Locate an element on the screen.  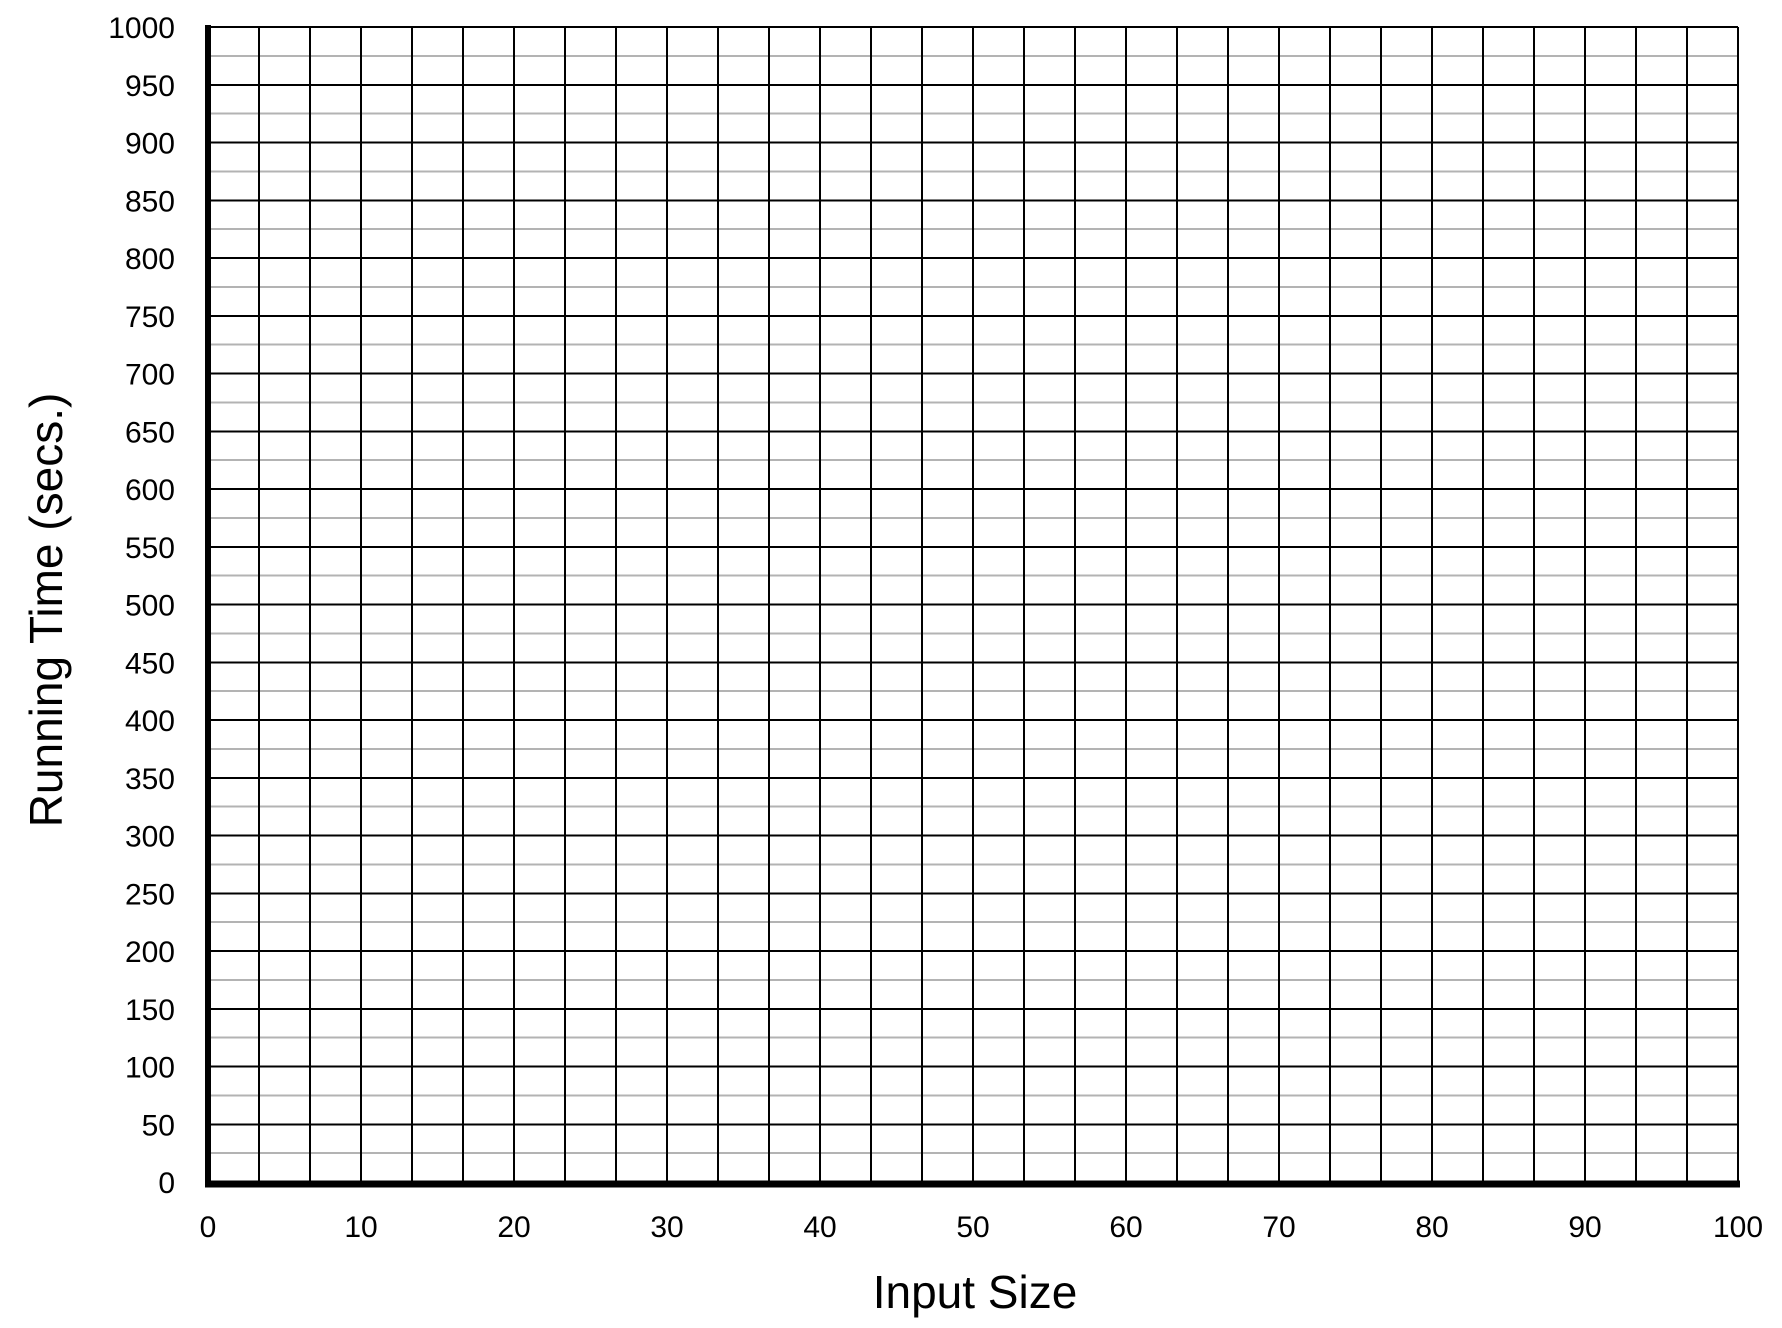
y-tick-label: 750 is located at coordinates (150, 317).